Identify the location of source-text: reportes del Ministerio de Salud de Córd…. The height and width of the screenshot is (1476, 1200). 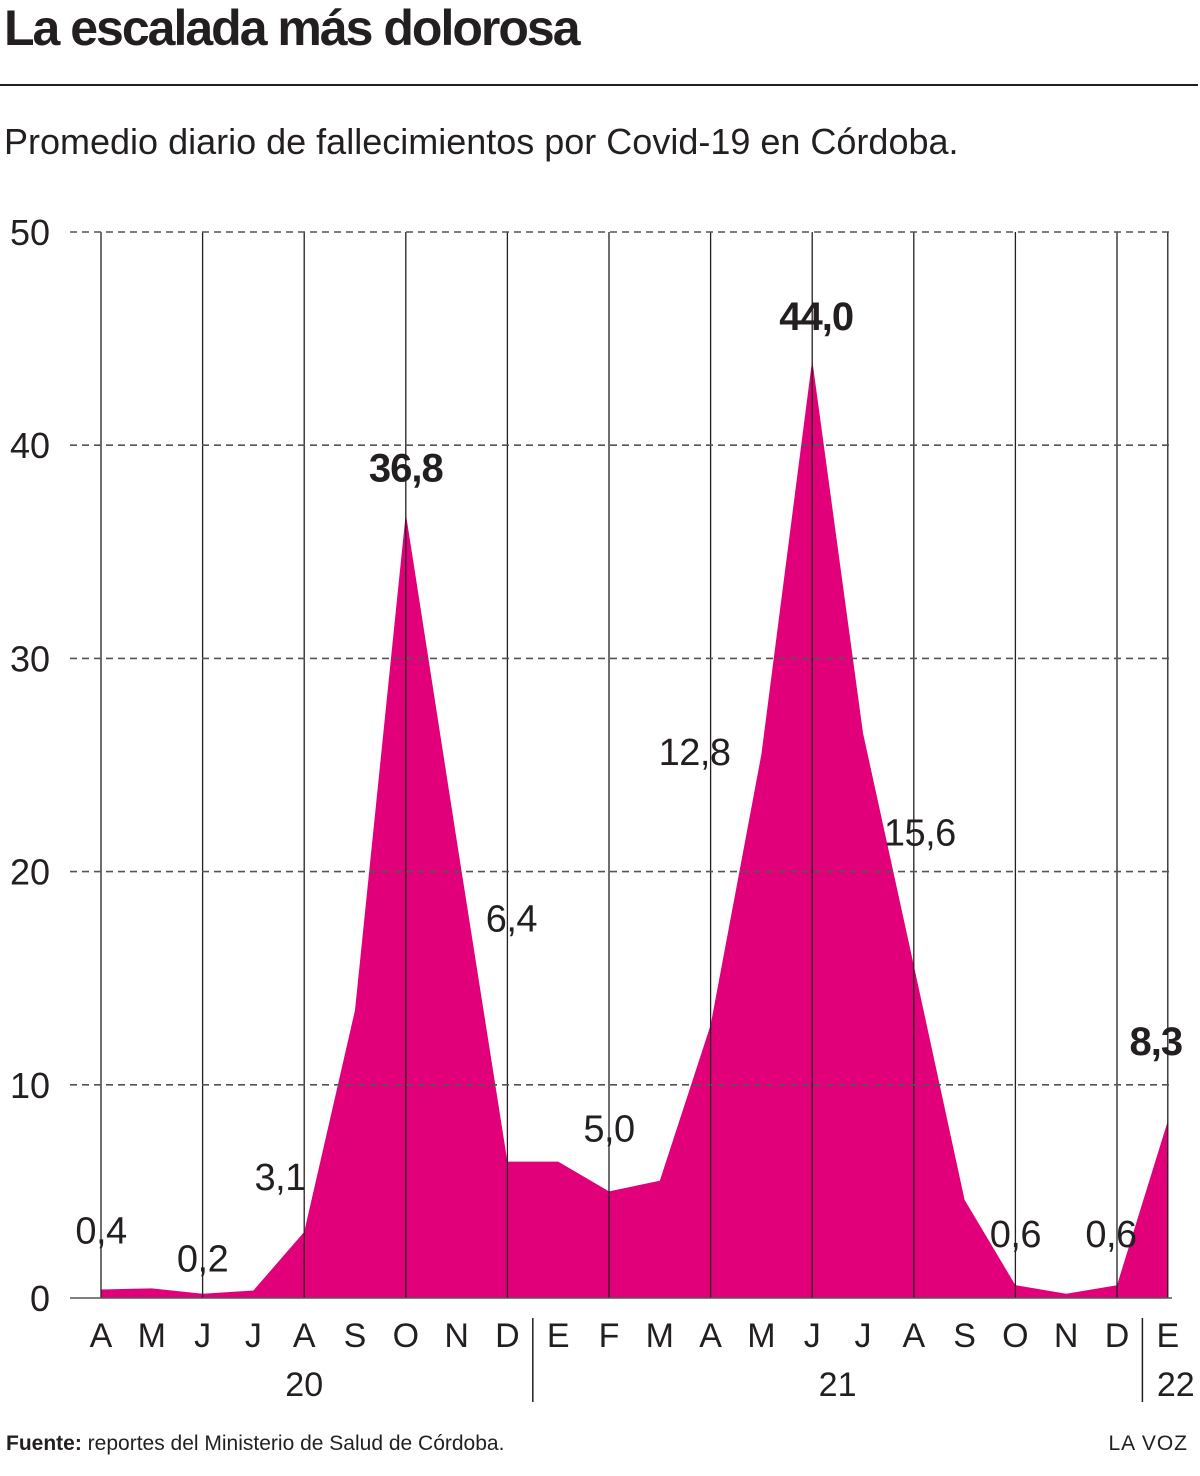
(296, 1443).